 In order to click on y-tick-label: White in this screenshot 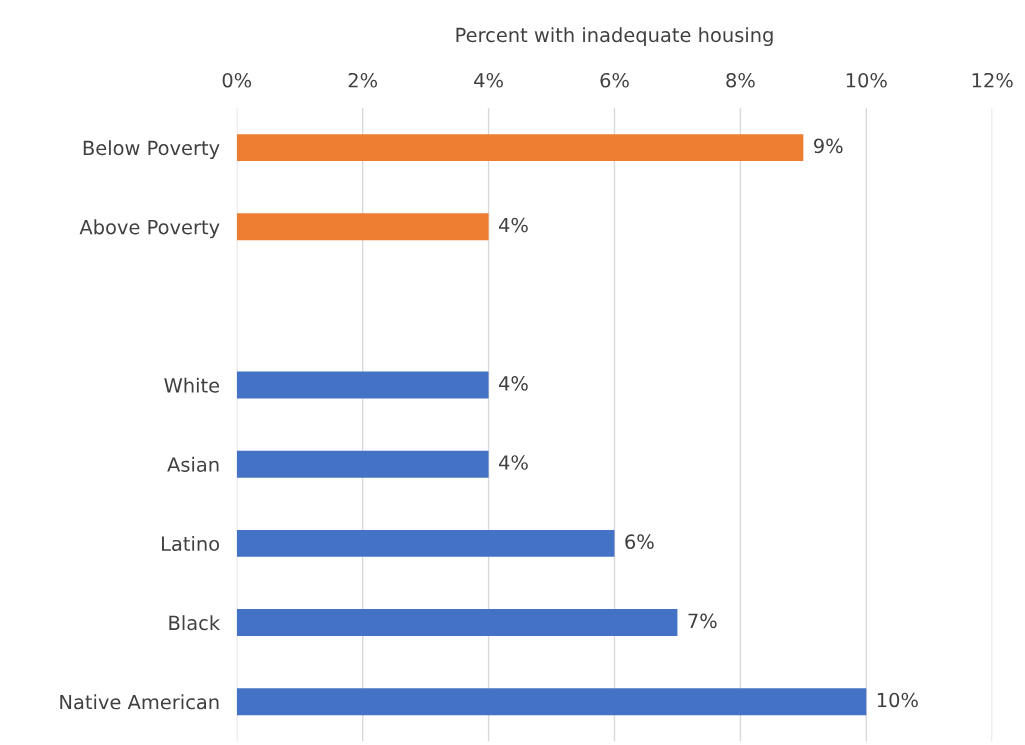, I will do `click(192, 385)`.